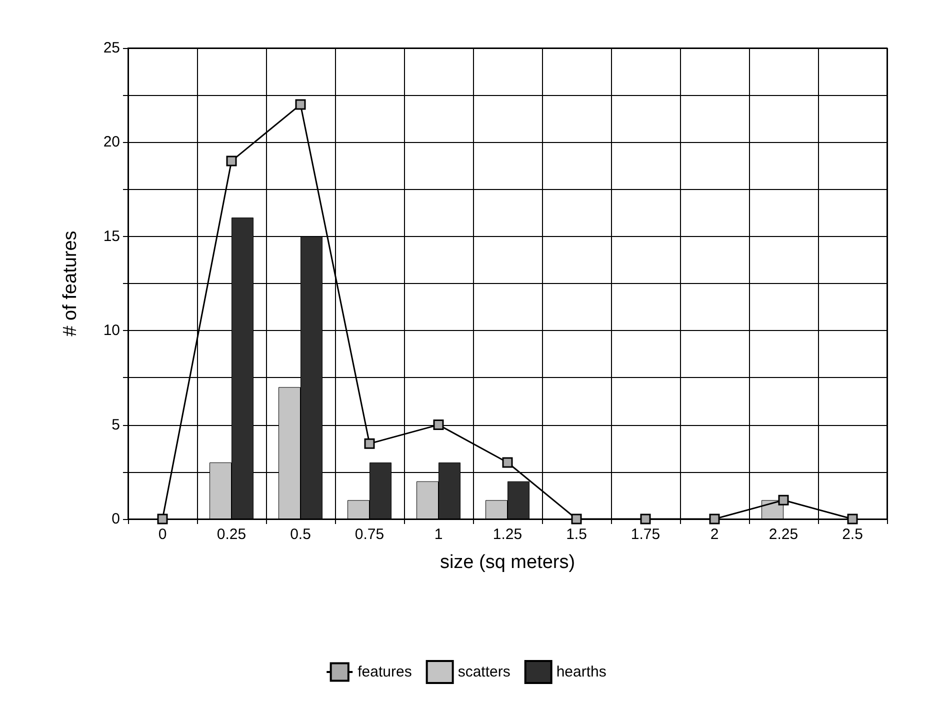 The height and width of the screenshot is (709, 932). What do you see at coordinates (645, 534) in the screenshot?
I see `x-tick-label: 1.75` at bounding box center [645, 534].